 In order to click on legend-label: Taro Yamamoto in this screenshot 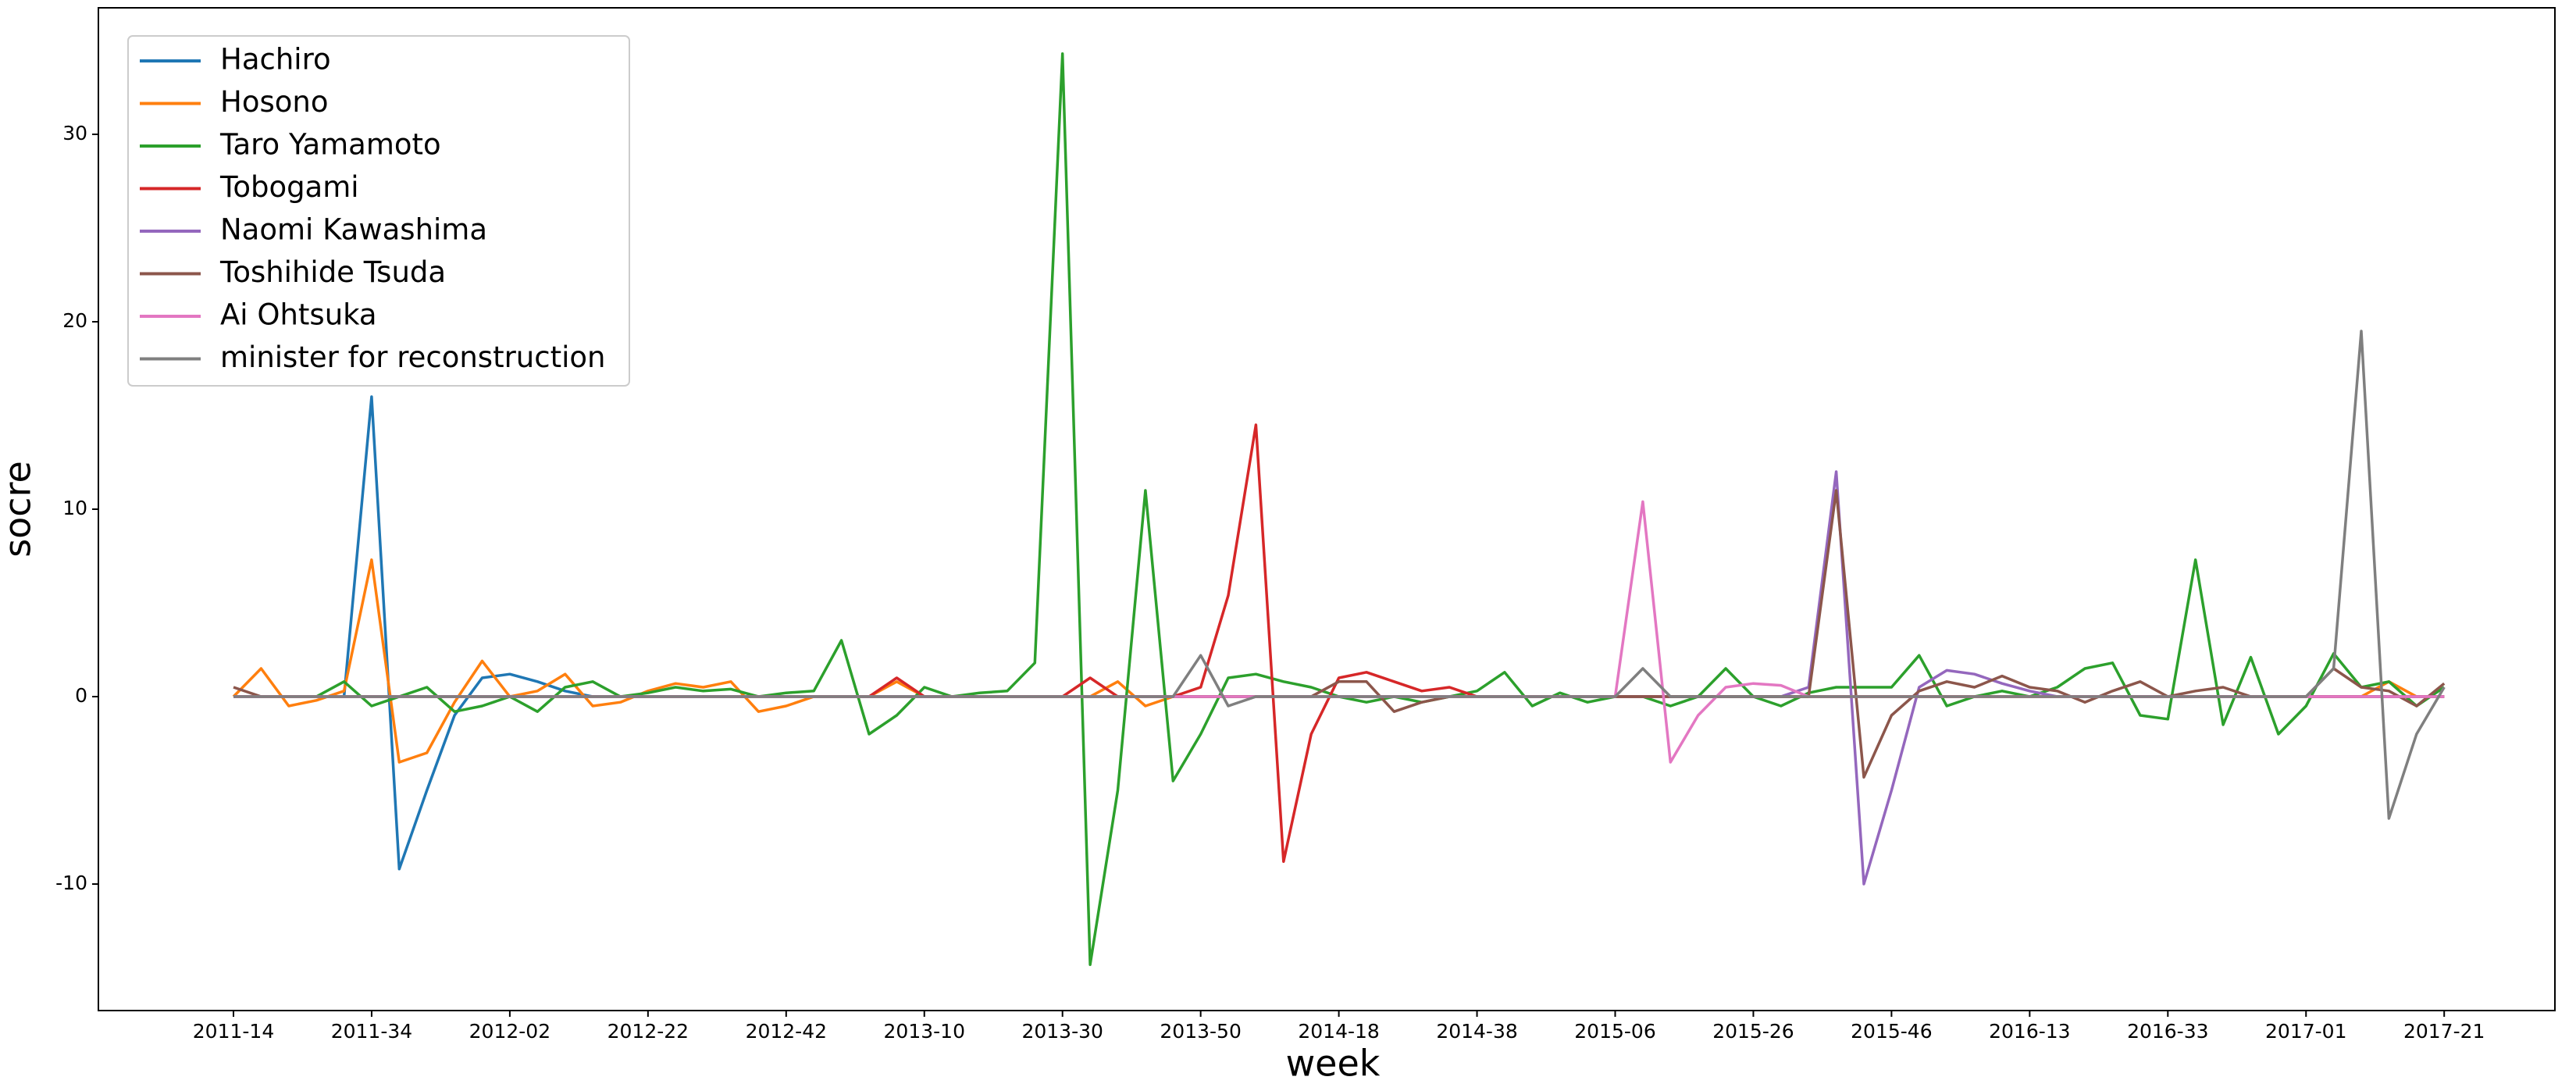, I will do `click(330, 145)`.